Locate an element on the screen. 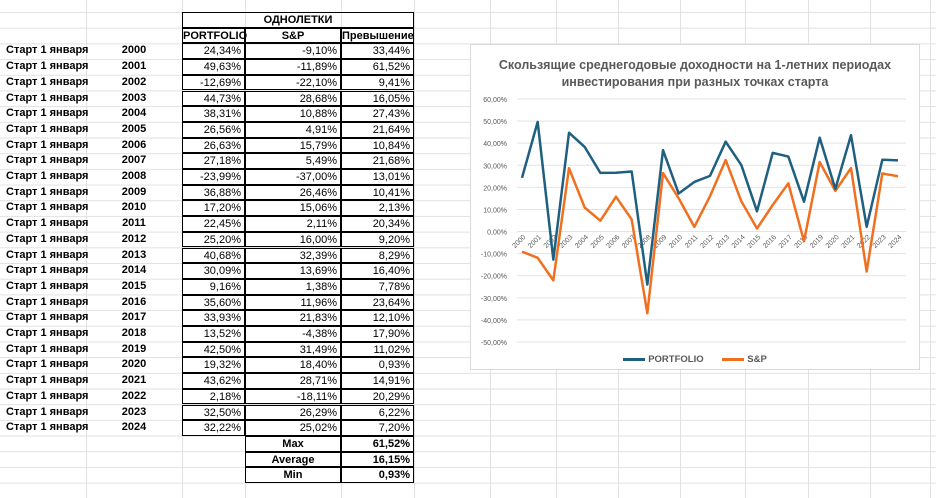 This screenshot has width=936, height=498. sp-value: 31,49% is located at coordinates (293, 349).